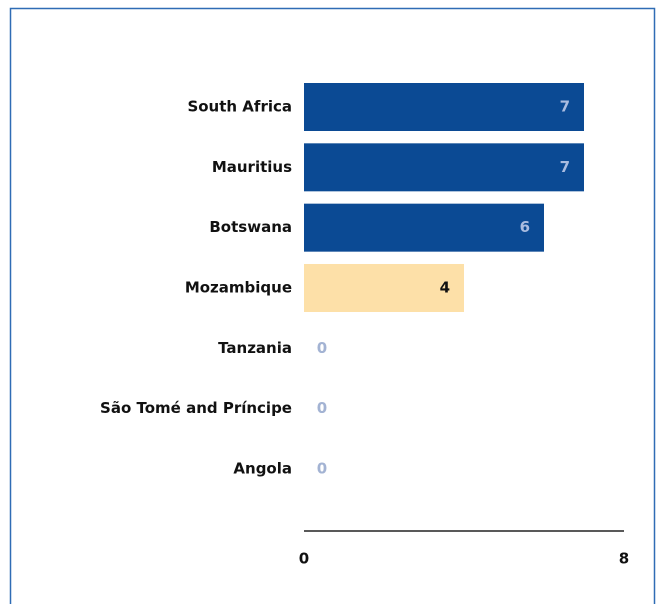 This screenshot has width=660, height=604. I want to click on y-tick-label: Tanzania, so click(255, 348).